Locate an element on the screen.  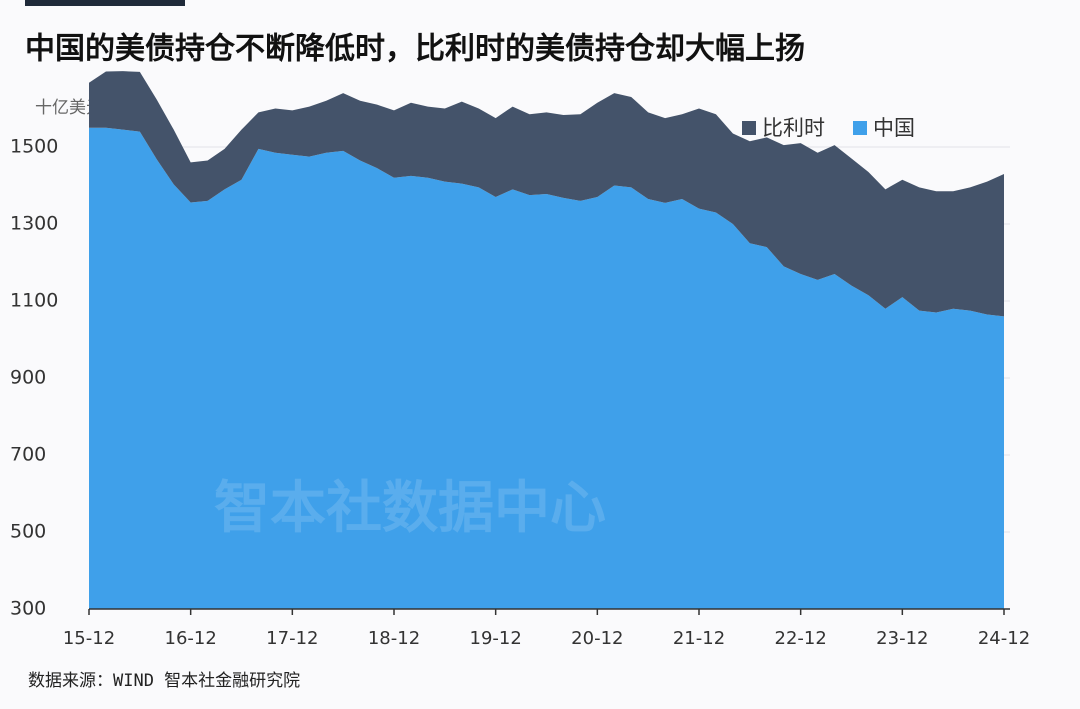
y-tick-label: 300 is located at coordinates (28, 609).